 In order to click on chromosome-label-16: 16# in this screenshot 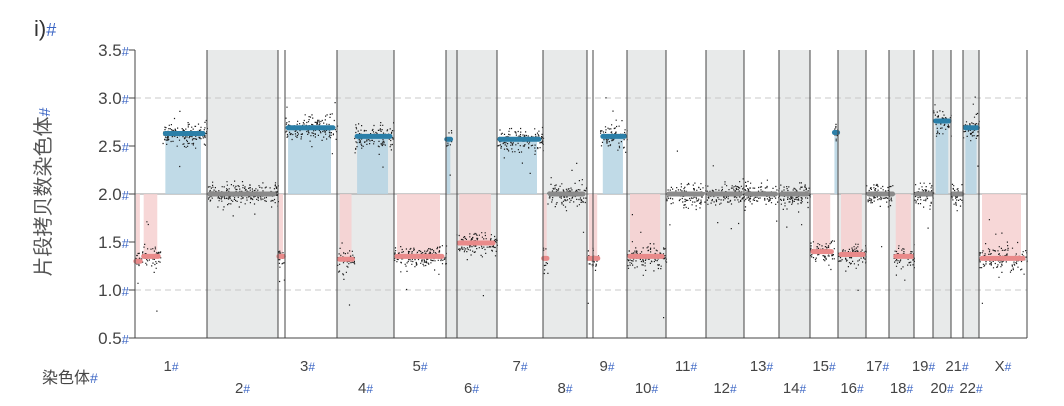, I will do `click(852, 388)`.